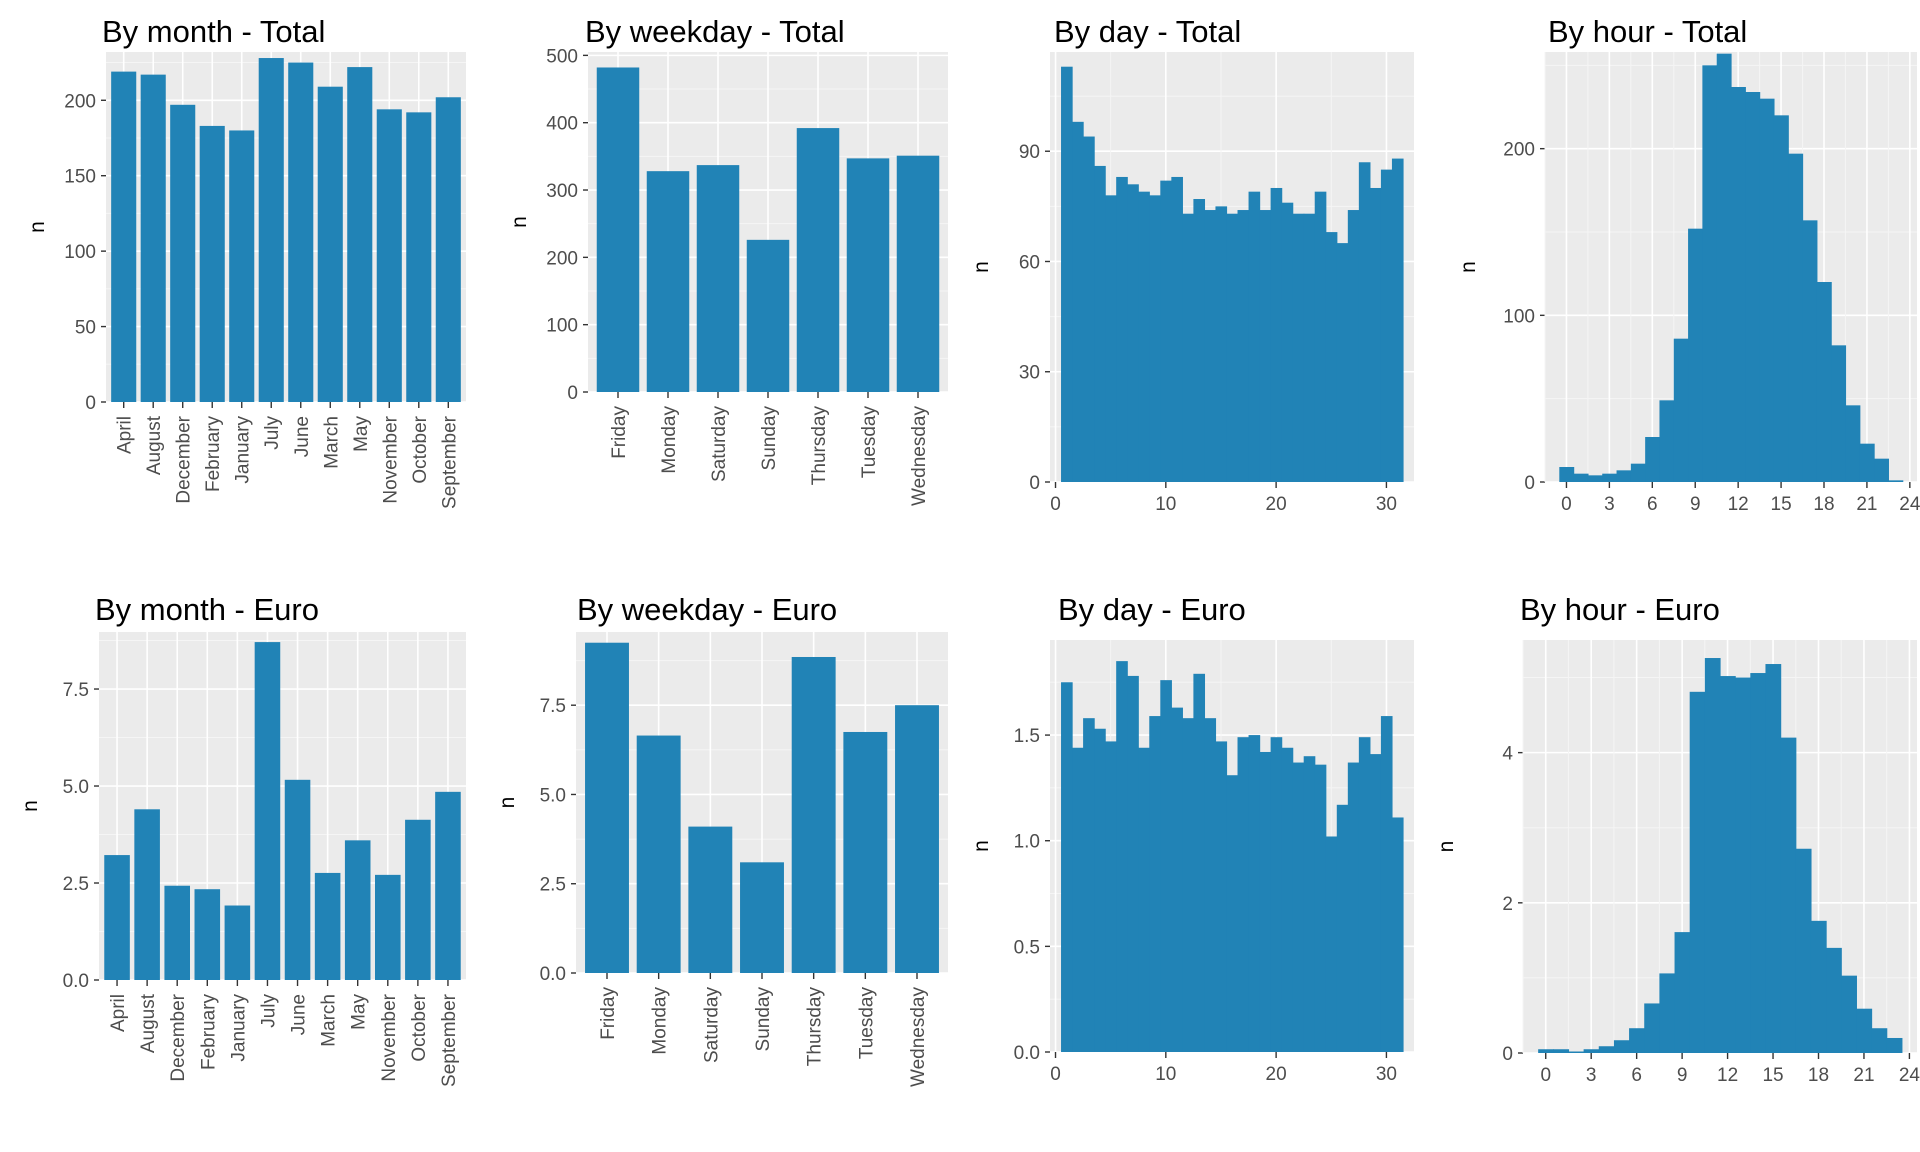  Describe the element at coordinates (242, 266) in the screenshot. I see `bar-january` at that location.